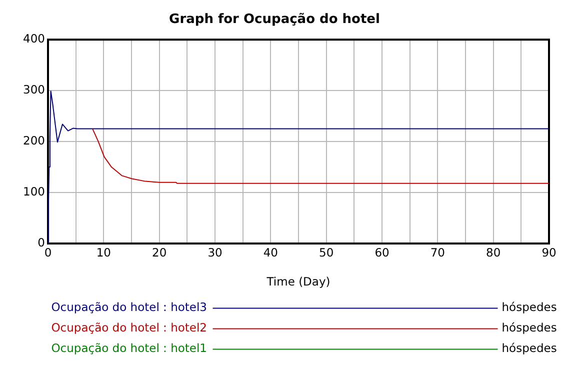 Image resolution: width=576 pixels, height=369 pixels. What do you see at coordinates (34, 89) in the screenshot?
I see `y-tick-label: 300` at bounding box center [34, 89].